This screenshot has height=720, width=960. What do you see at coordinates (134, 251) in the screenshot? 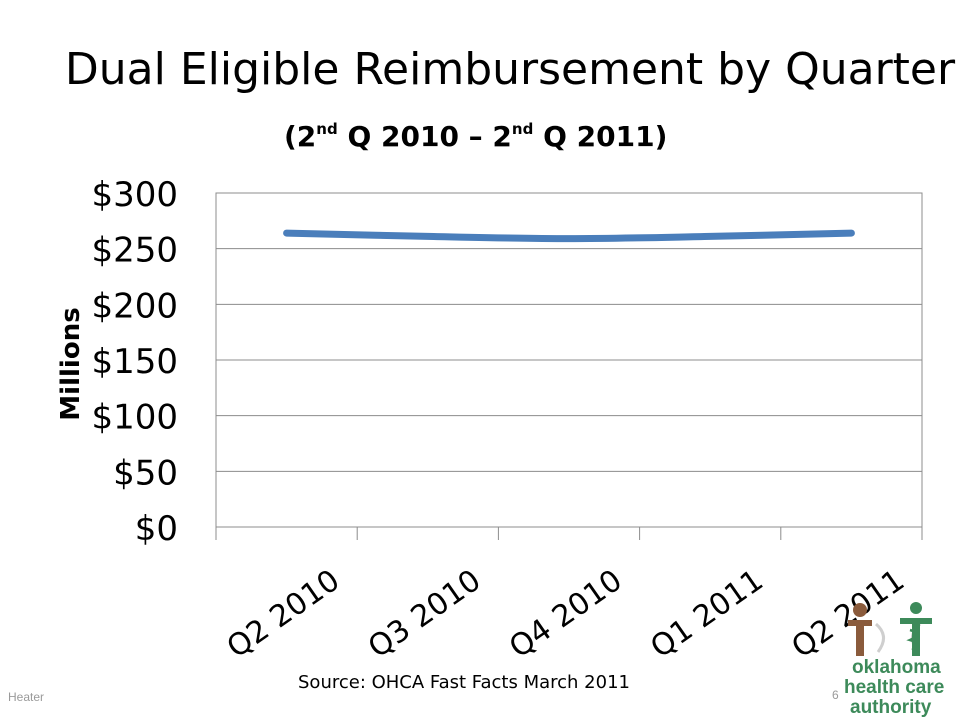
I see `y-tick-label: $250` at bounding box center [134, 251].